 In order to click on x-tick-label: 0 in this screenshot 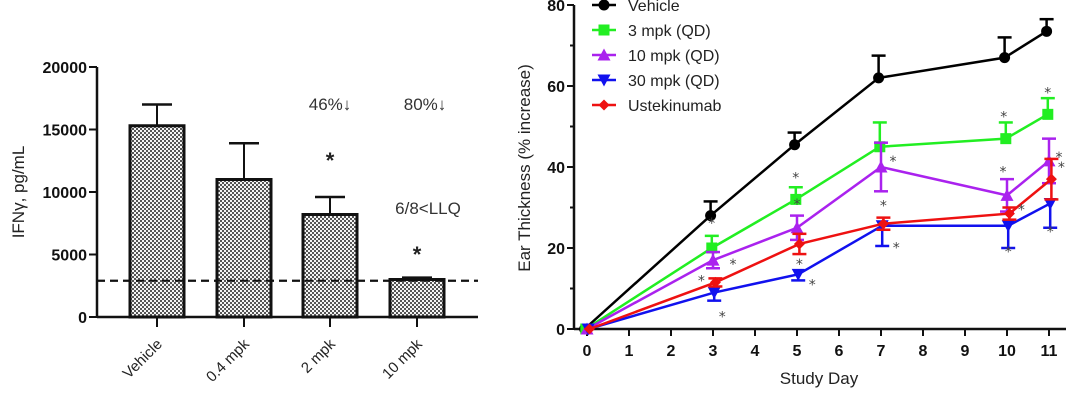, I will do `click(587, 351)`.